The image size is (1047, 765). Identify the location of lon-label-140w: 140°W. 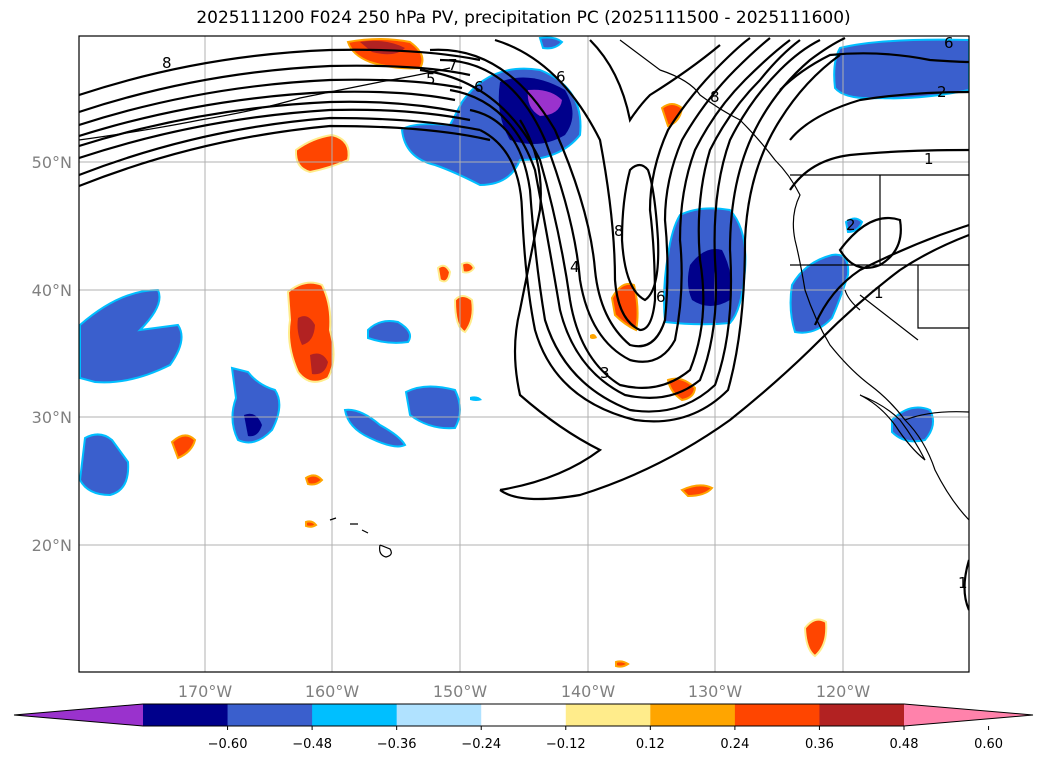
(588, 691).